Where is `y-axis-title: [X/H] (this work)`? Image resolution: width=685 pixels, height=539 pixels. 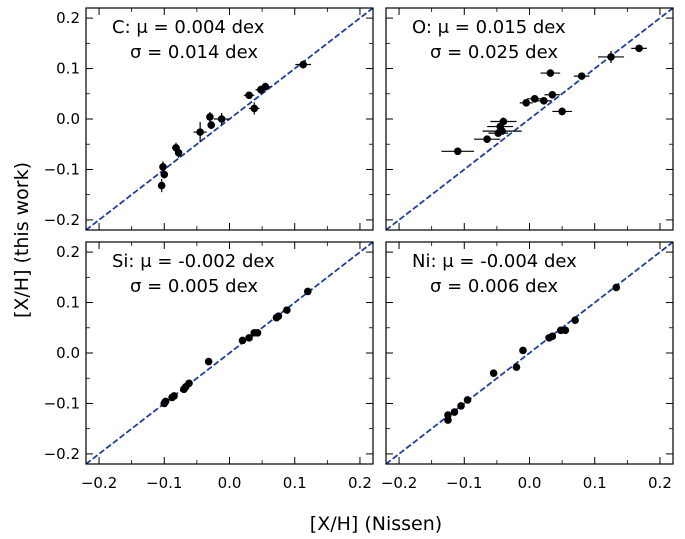
y-axis-title: [X/H] (this work) is located at coordinates (22, 240).